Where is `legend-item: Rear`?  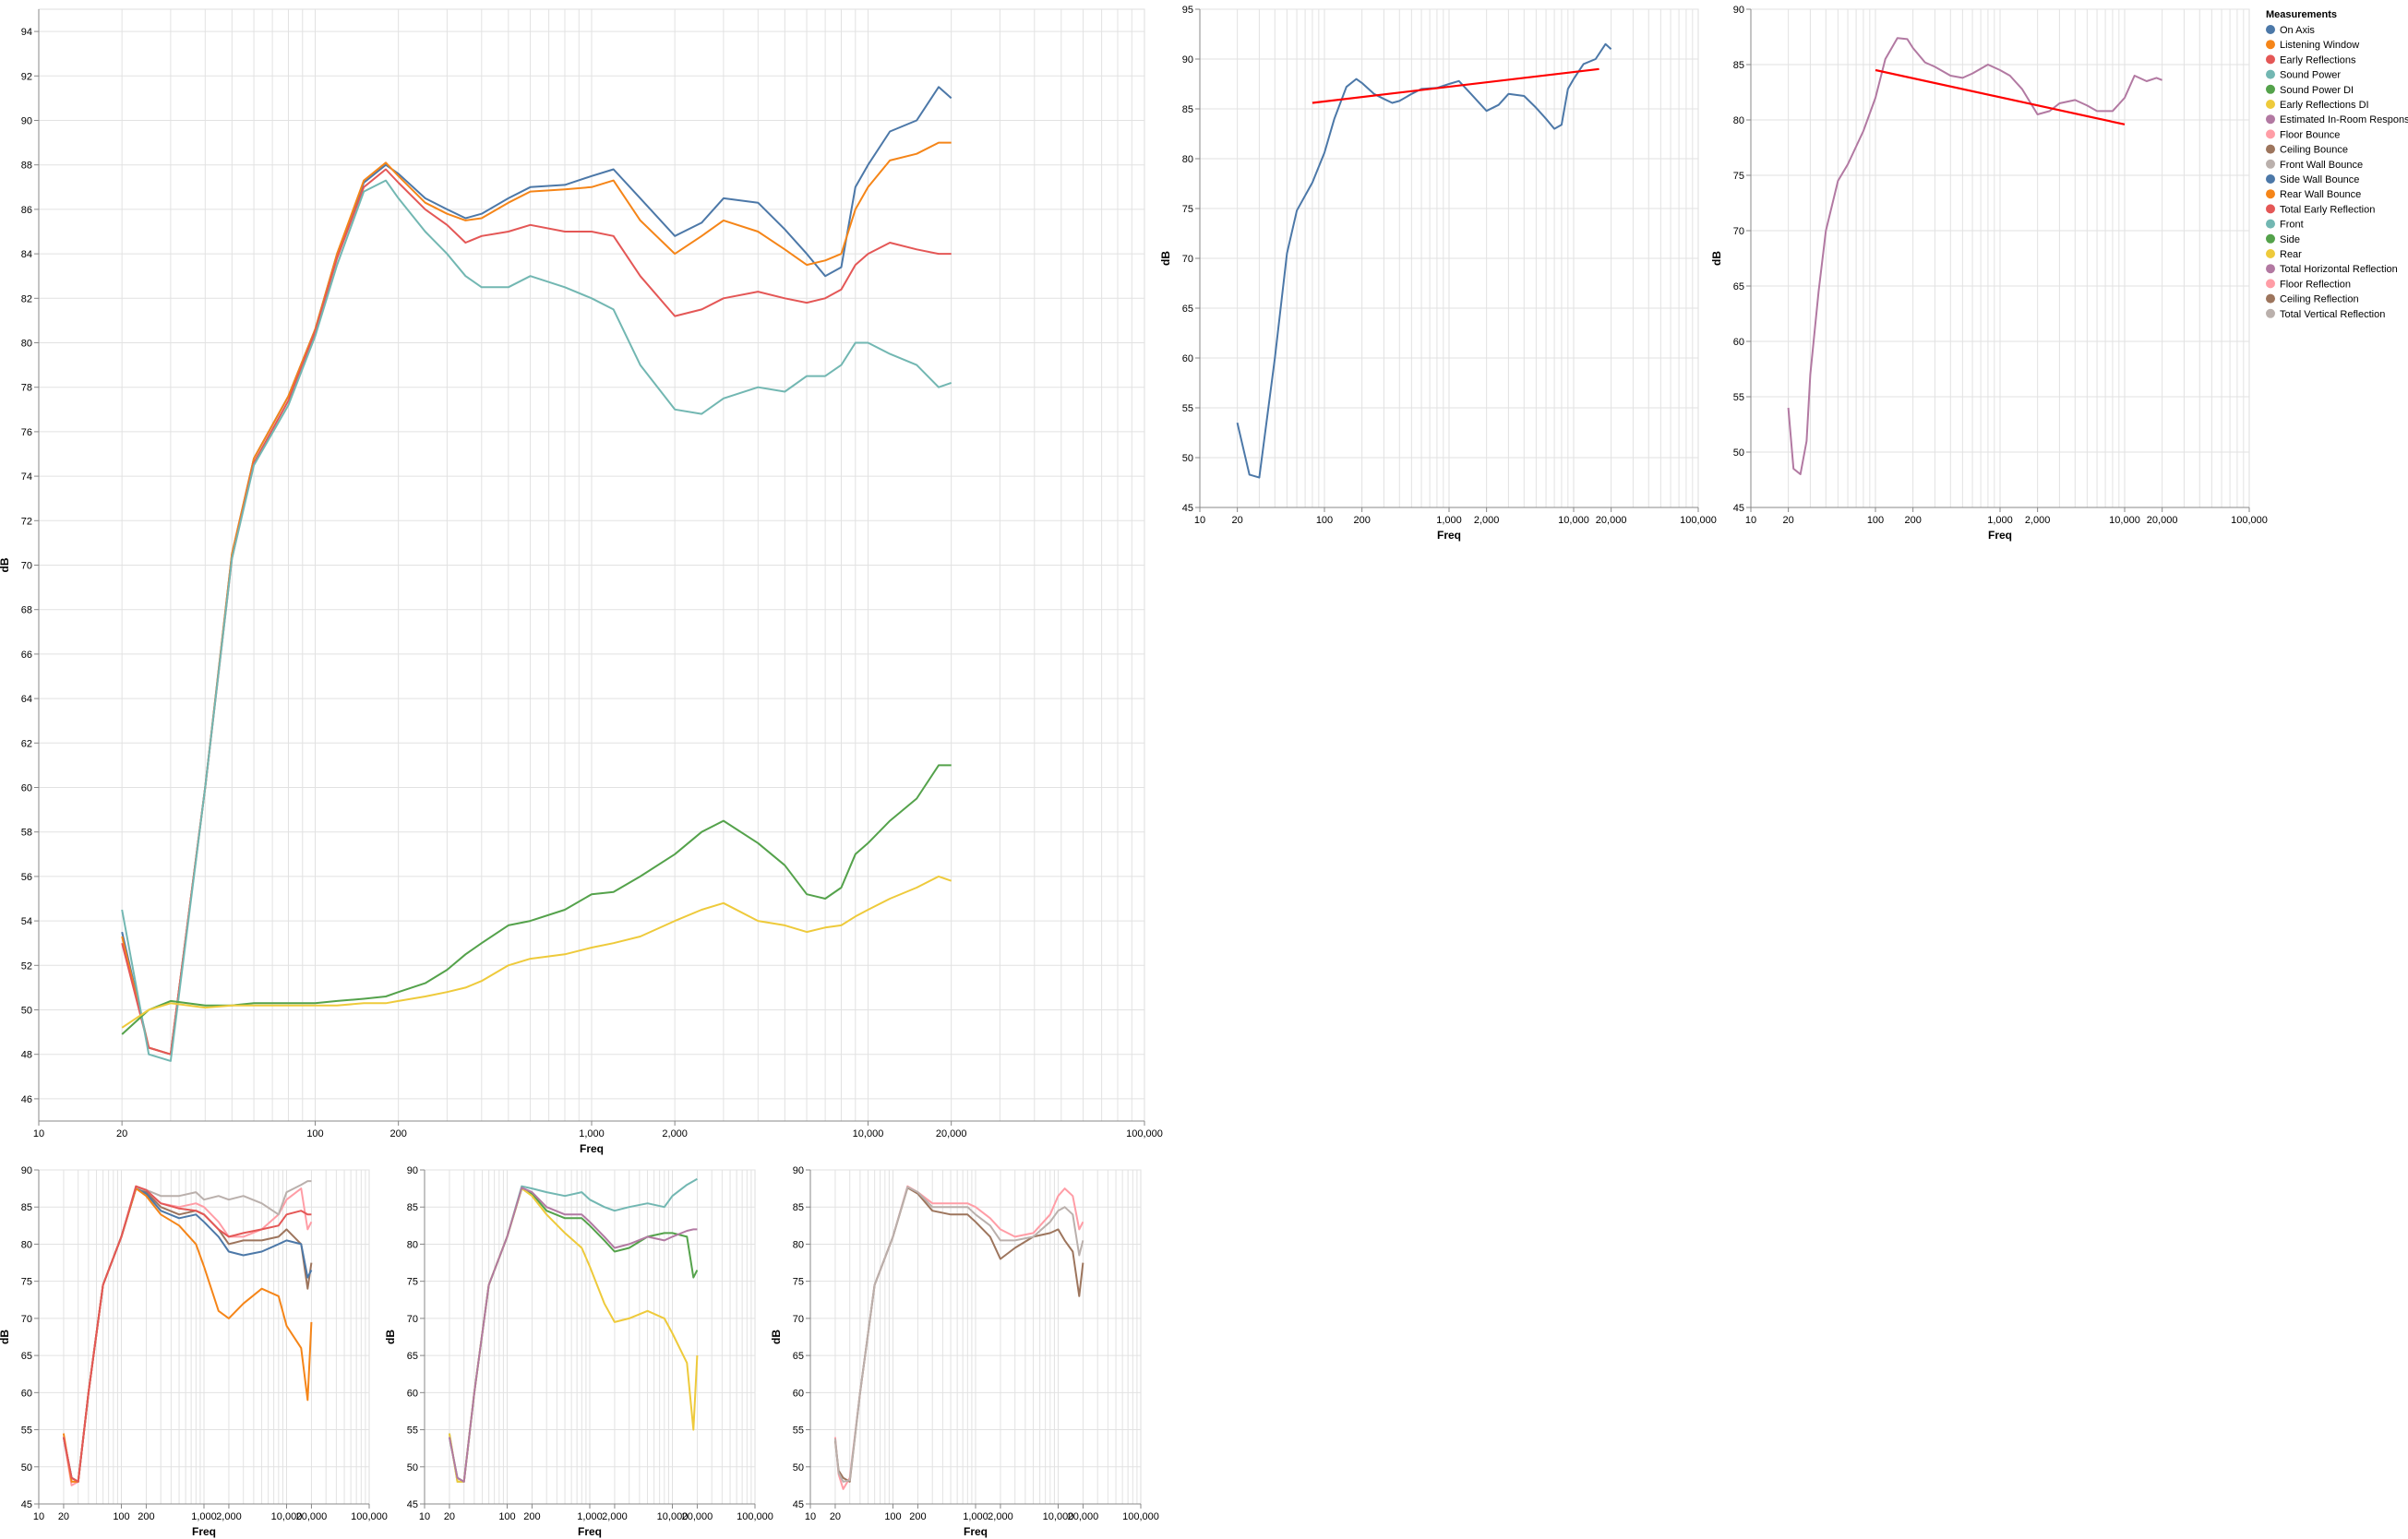
legend-item: Rear is located at coordinates (2284, 254).